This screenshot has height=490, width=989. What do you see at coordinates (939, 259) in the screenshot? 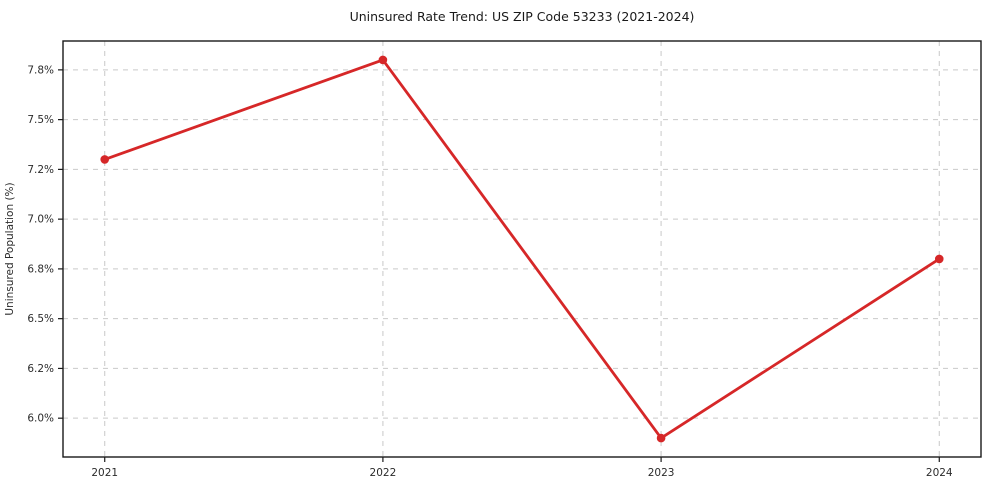
I see `data-point-2024` at bounding box center [939, 259].